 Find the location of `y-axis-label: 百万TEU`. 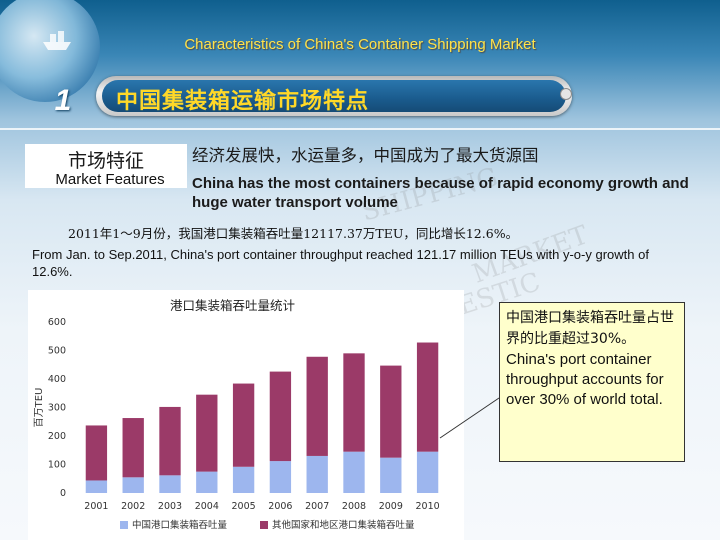

y-axis-label: 百万TEU is located at coordinates (39, 408).